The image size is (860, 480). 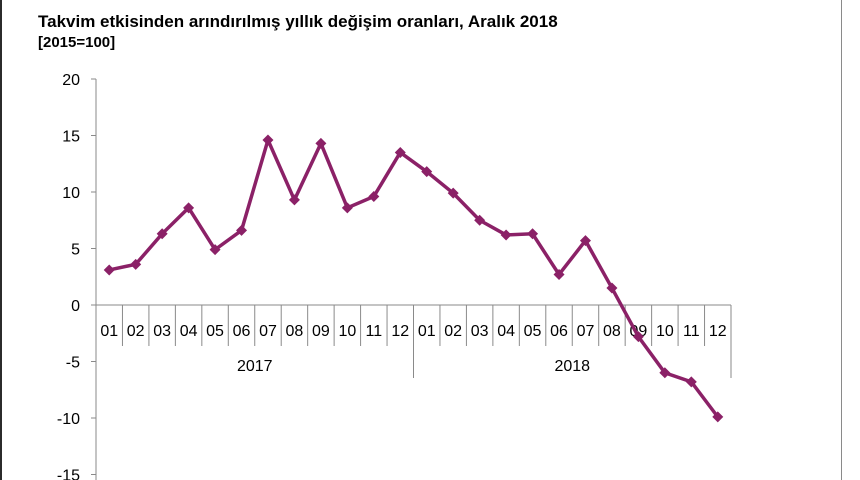 What do you see at coordinates (68, 474) in the screenshot?
I see `y-tick-label: -15` at bounding box center [68, 474].